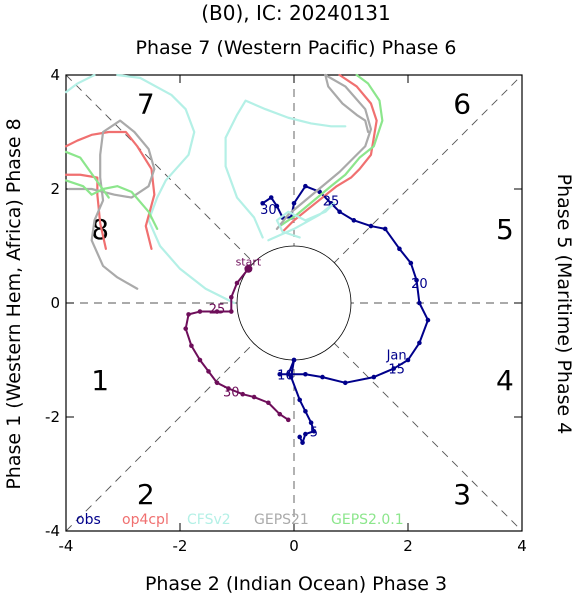 This screenshot has width=572, height=597. I want to click on phase-label: 3, so click(462, 494).